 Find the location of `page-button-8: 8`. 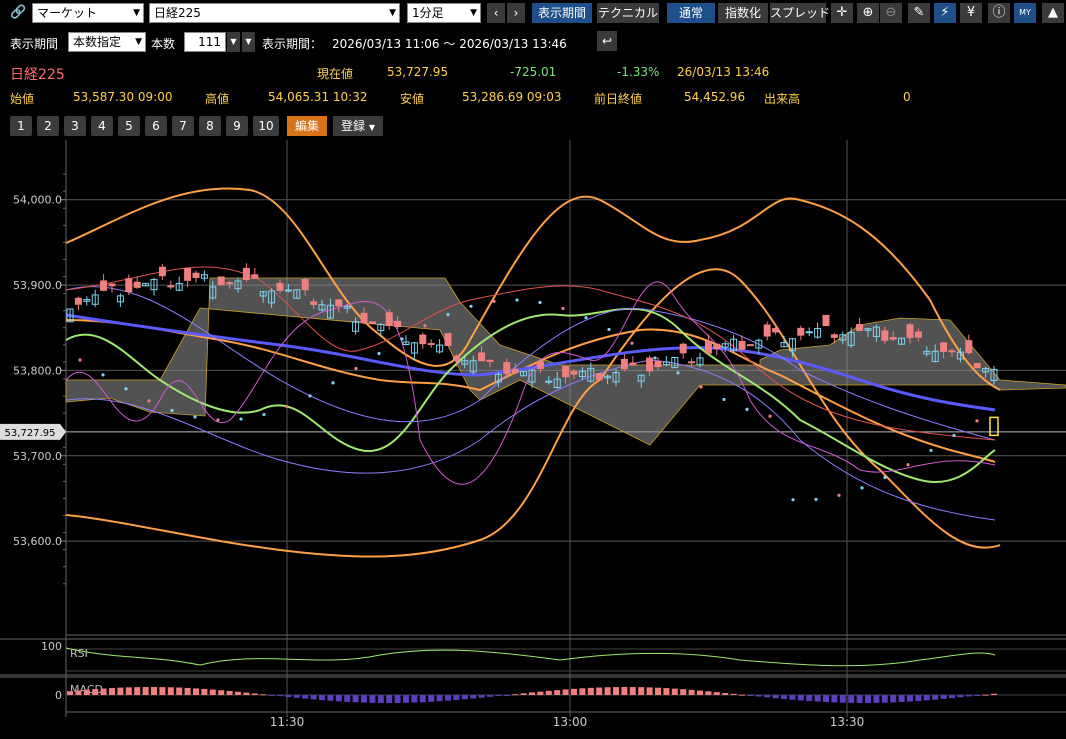

page-button-8: 8 is located at coordinates (210, 126).